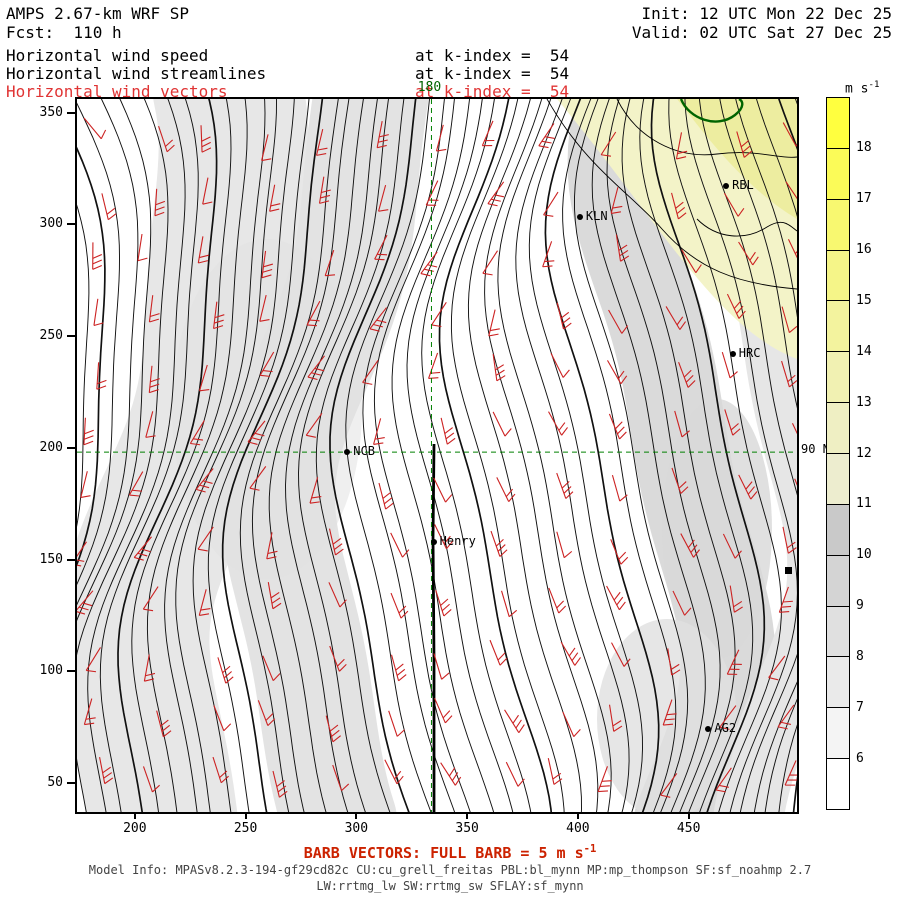 Image resolution: width=900 pixels, height=900 pixels. Describe the element at coordinates (815, 449) in the screenshot. I see `crosshair-latitude-label: 90 N` at that location.